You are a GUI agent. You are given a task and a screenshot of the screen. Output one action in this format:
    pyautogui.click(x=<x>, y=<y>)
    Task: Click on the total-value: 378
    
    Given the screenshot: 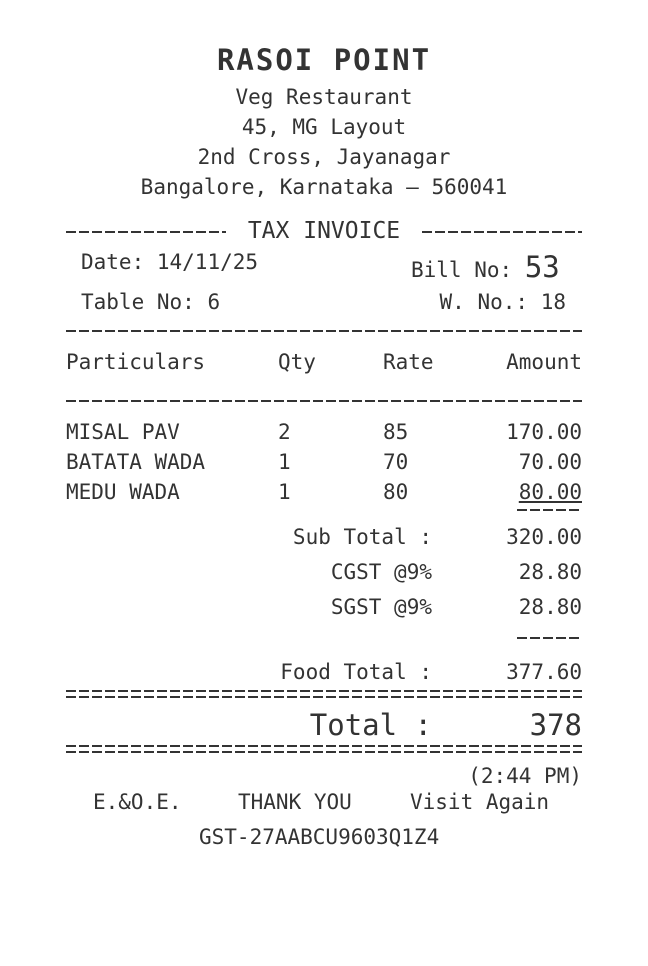 What is the action you would take?
    pyautogui.click(x=555, y=725)
    